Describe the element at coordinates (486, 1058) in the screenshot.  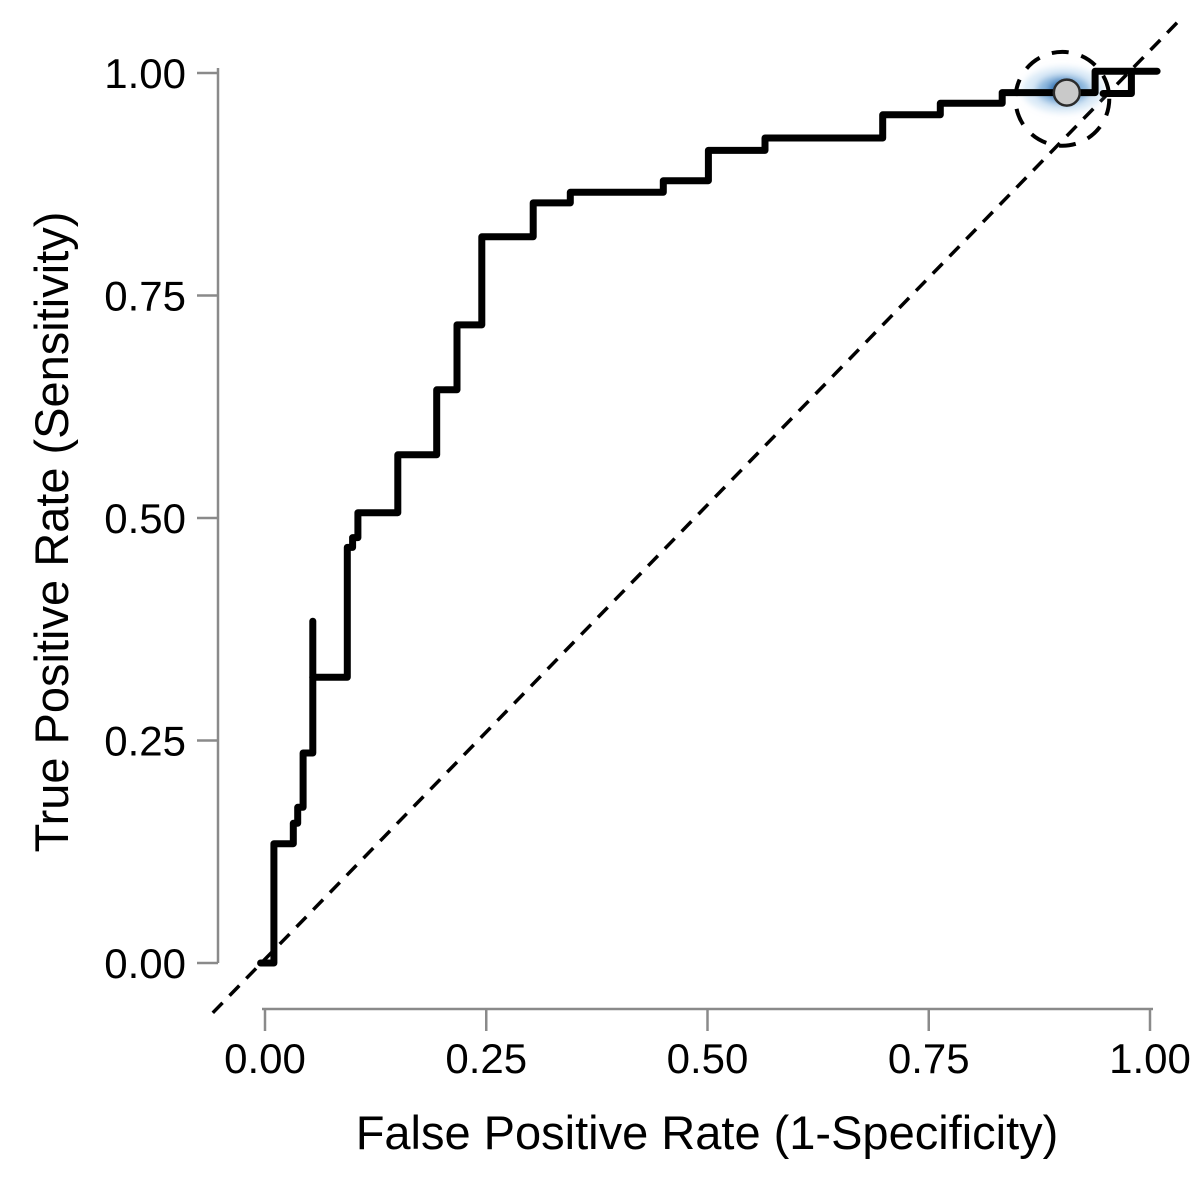
I see `x-axis-tick-label: 0.25` at that location.